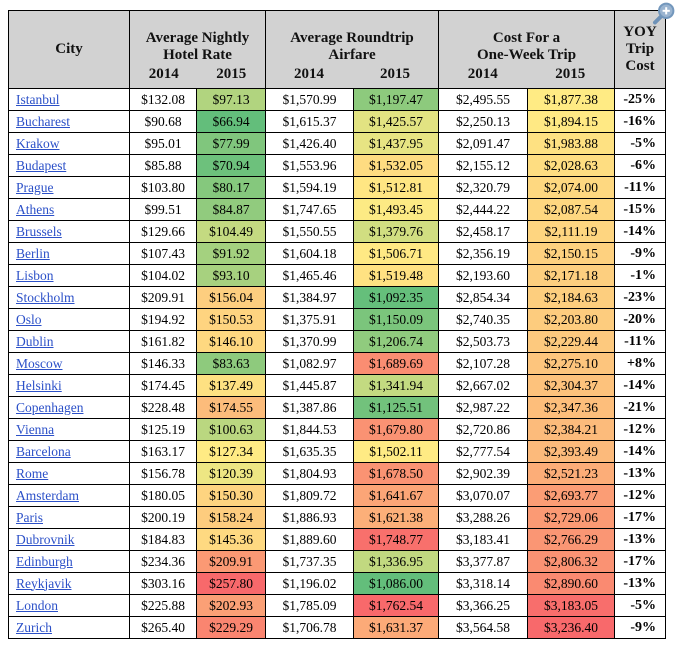 The height and width of the screenshot is (646, 681). What do you see at coordinates (640, 473) in the screenshot?
I see `yoy-cell: -13%` at bounding box center [640, 473].